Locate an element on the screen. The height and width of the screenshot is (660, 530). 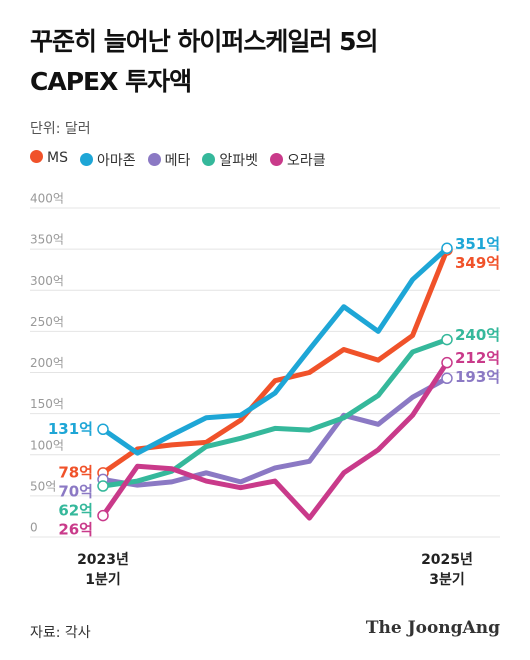
data-label: 212억 is located at coordinates (477, 358).